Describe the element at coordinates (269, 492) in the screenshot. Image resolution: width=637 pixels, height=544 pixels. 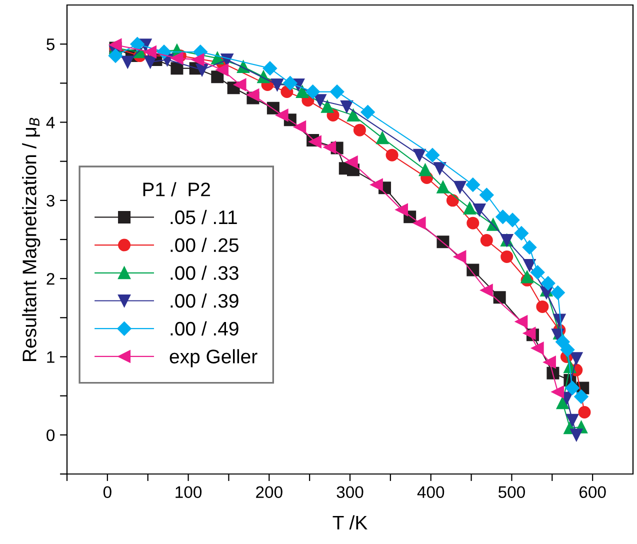
I see `x-tick-label: 200` at that location.